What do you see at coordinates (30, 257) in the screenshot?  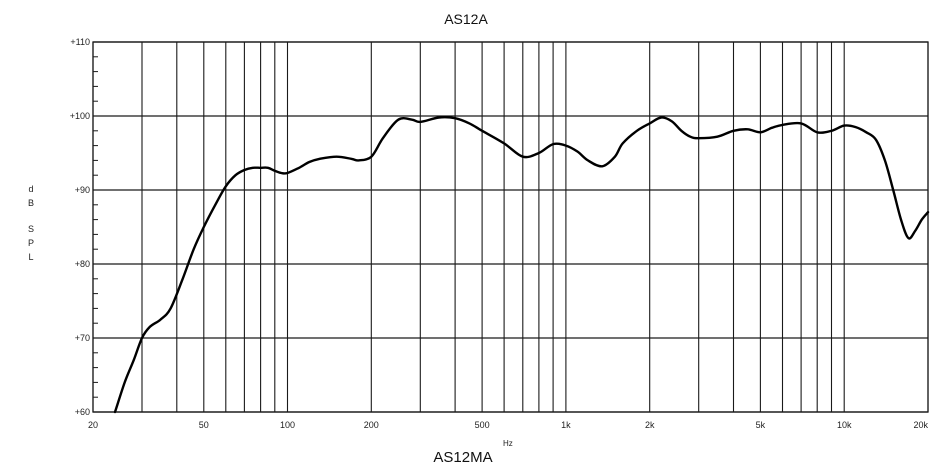 I see `y-axis-label-char: L` at bounding box center [30, 257].